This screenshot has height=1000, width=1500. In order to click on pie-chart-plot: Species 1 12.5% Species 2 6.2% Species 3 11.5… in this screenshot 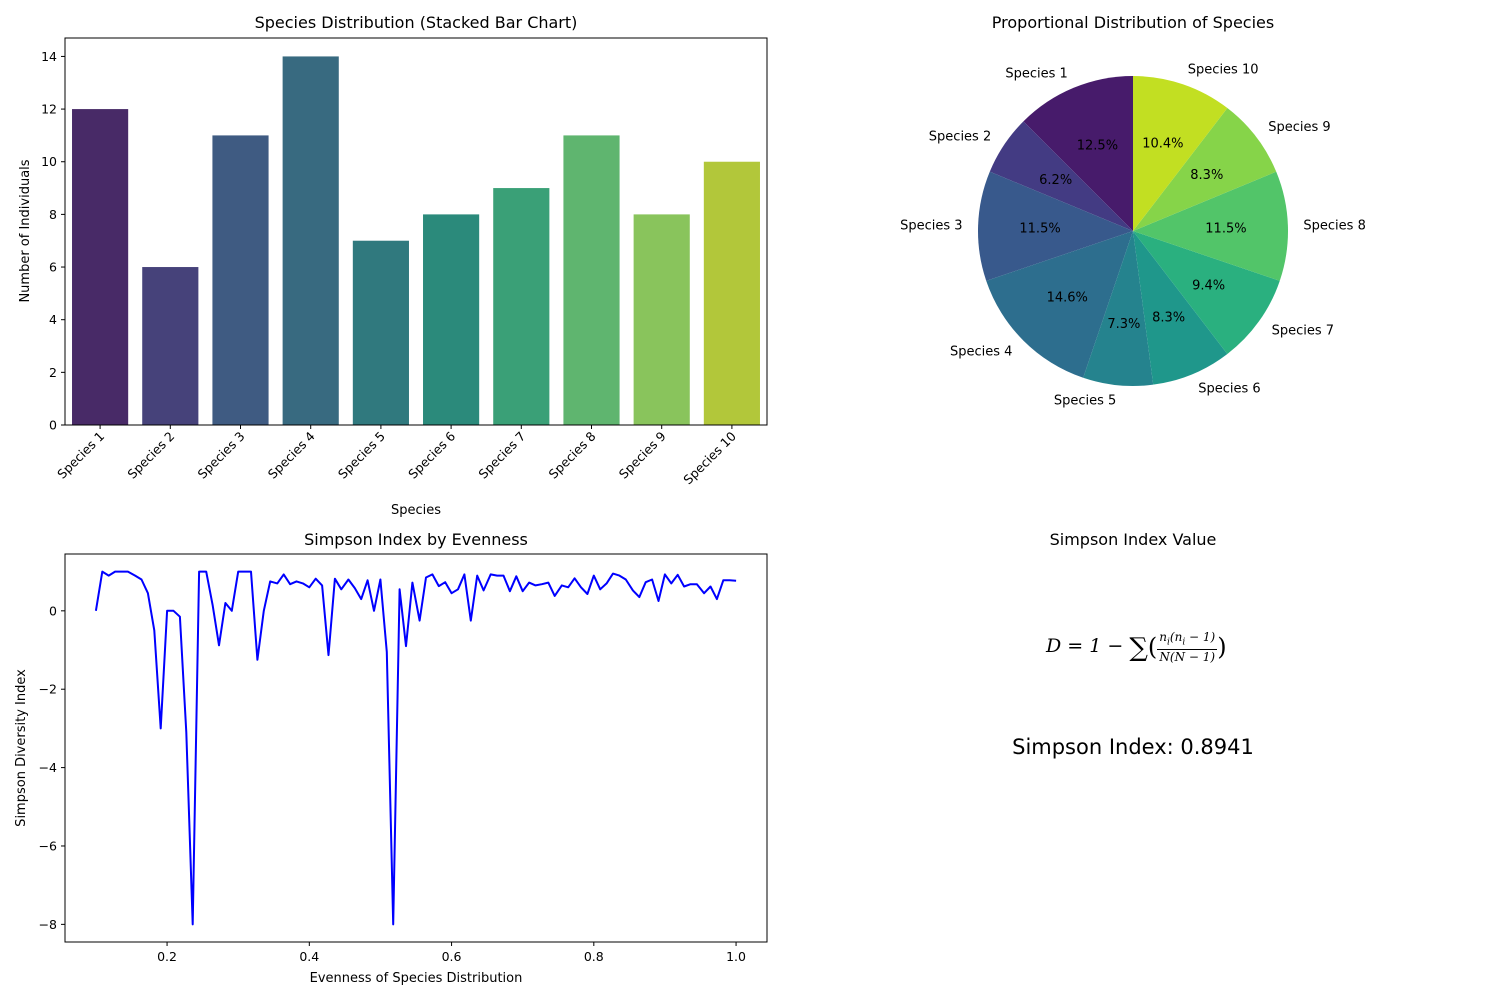, I will do `click(1133, 236)`.